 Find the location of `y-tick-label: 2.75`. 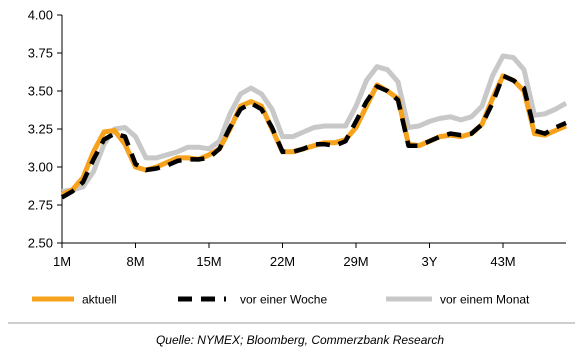

y-tick-label: 2.75 is located at coordinates (40, 205).